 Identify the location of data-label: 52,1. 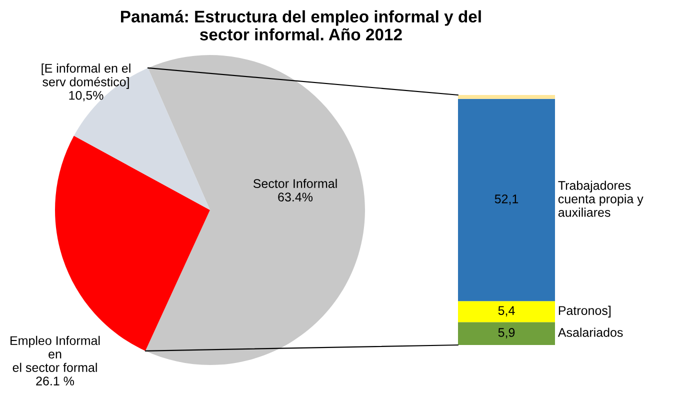
(506, 199).